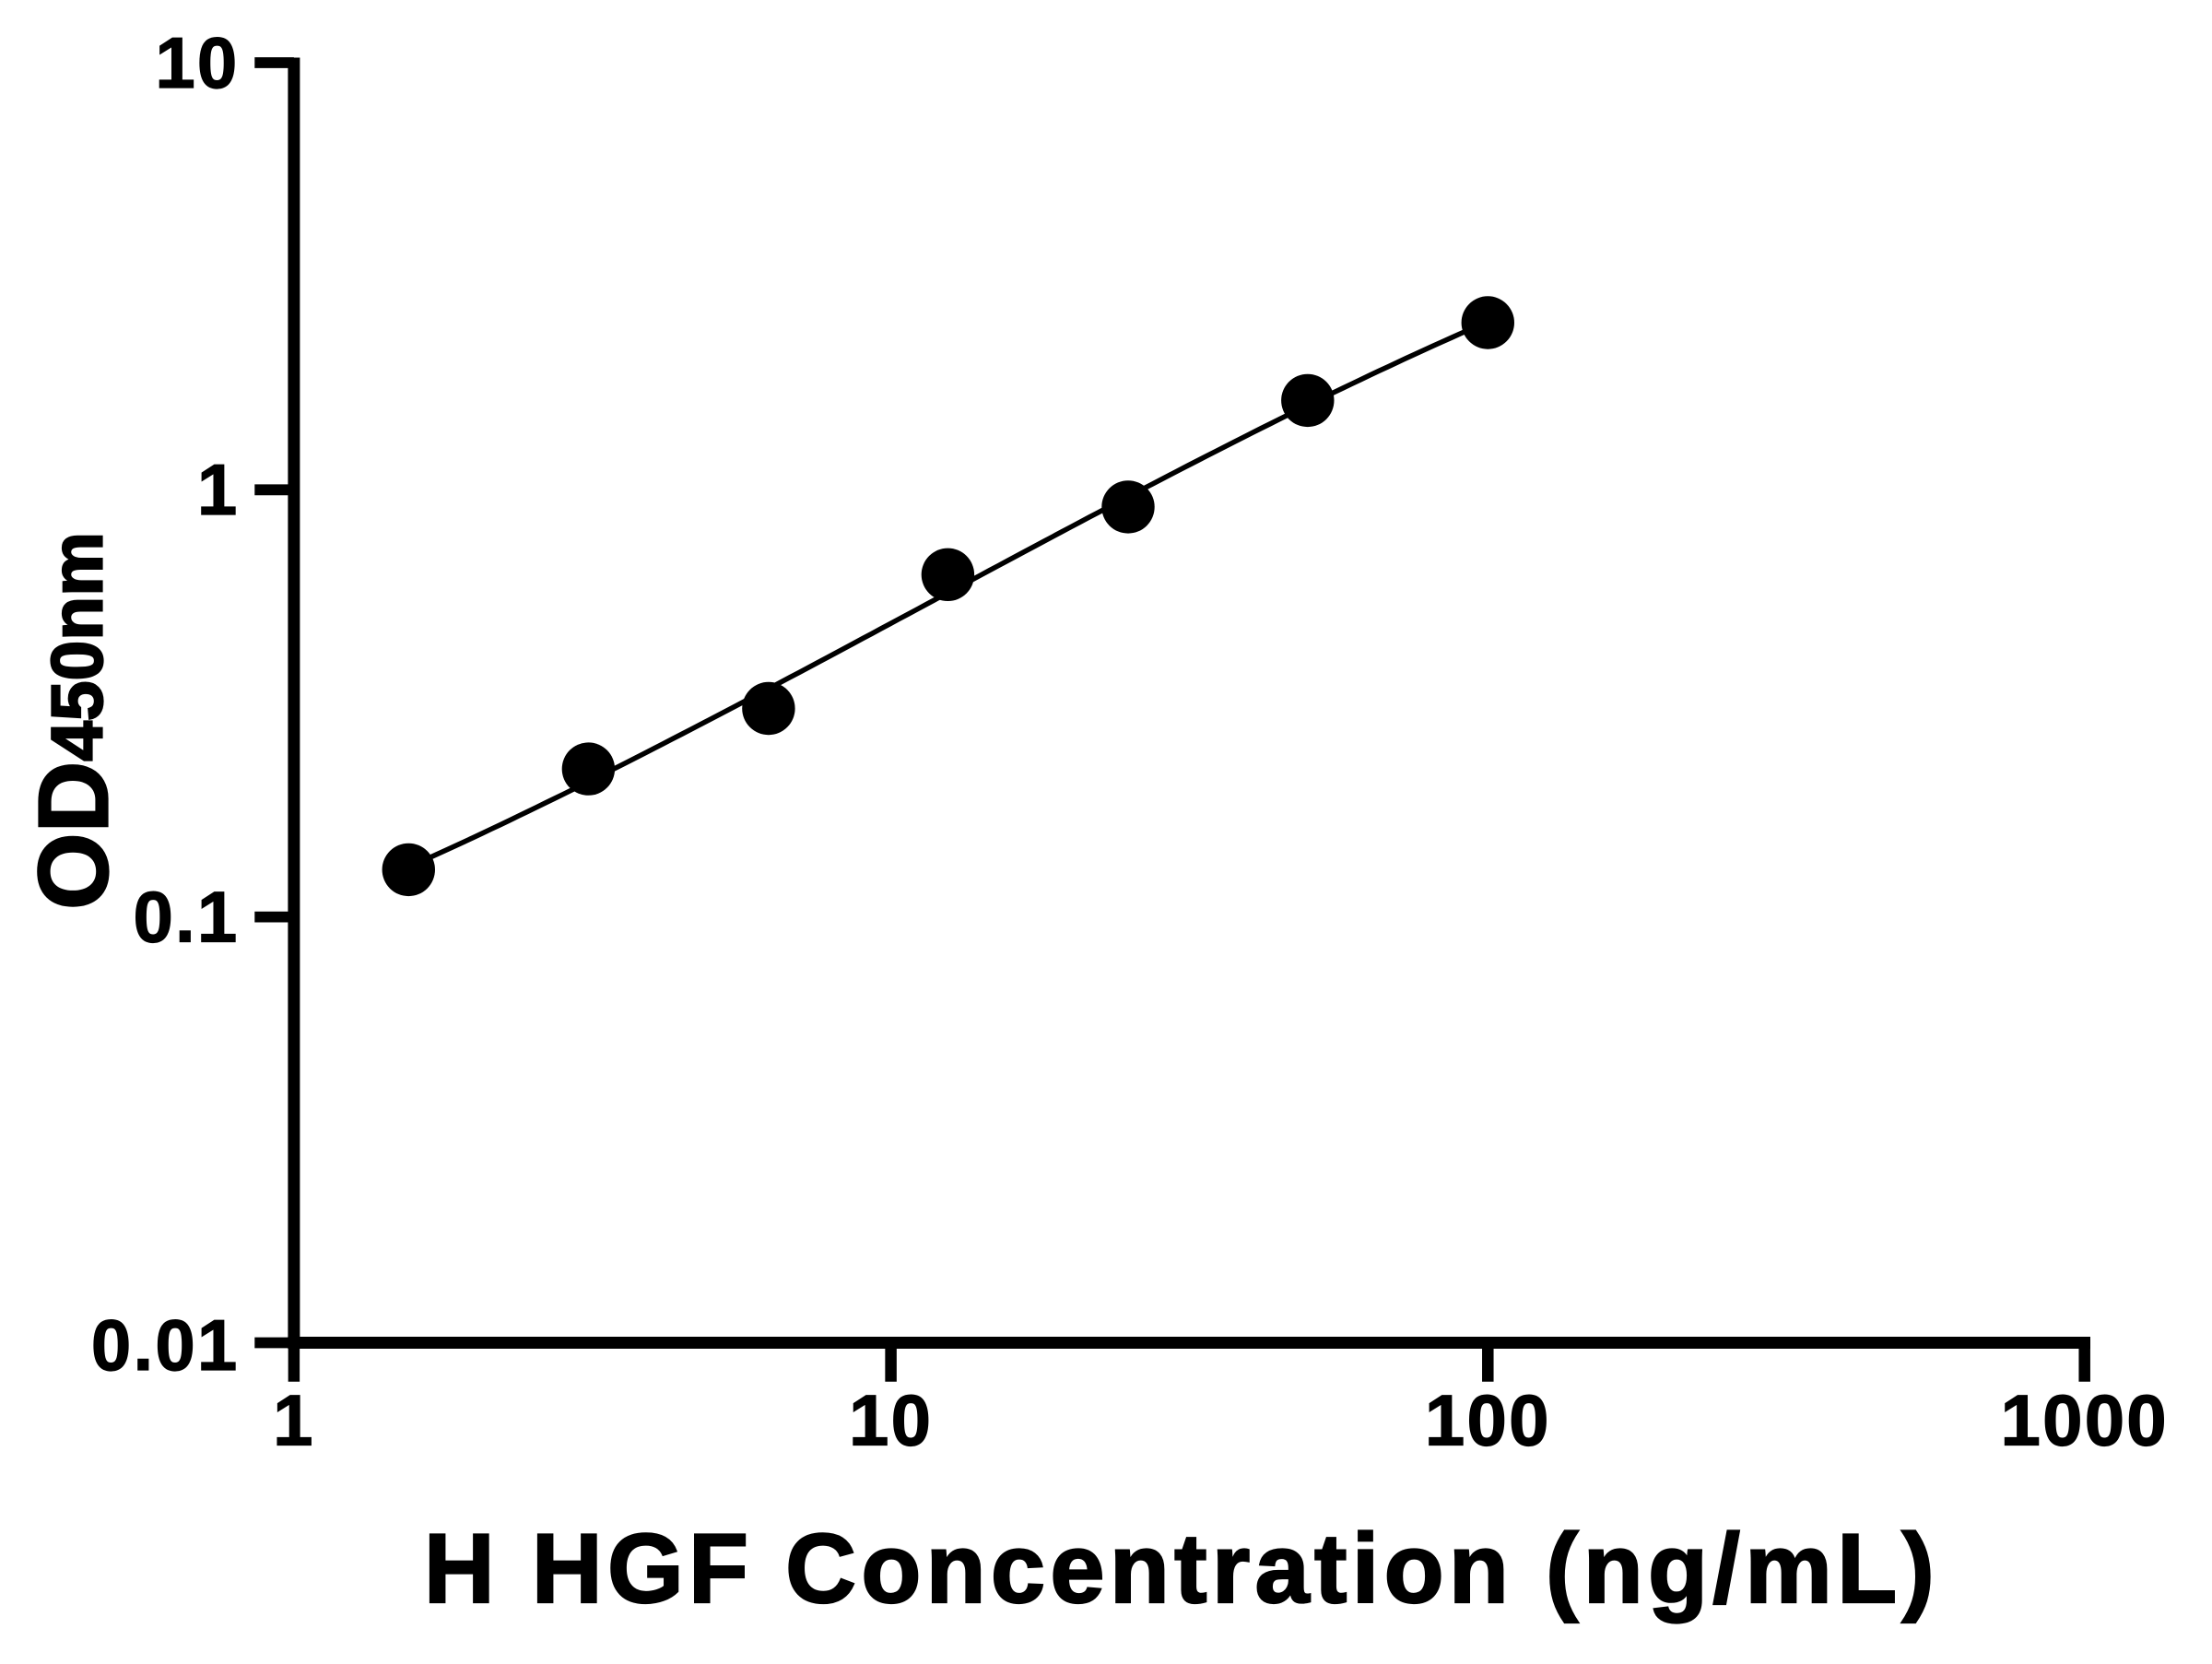  I want to click on svg-text: 0.01, so click(165, 1345).